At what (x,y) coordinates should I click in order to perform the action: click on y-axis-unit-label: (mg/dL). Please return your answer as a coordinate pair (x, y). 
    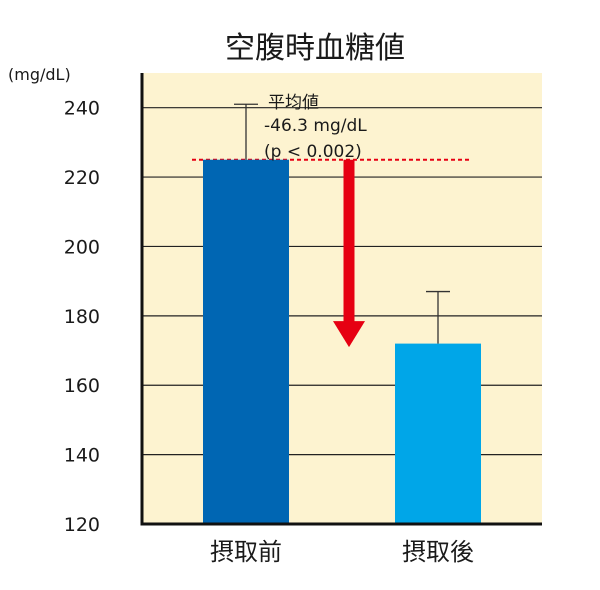
    Looking at the image, I should click on (39, 74).